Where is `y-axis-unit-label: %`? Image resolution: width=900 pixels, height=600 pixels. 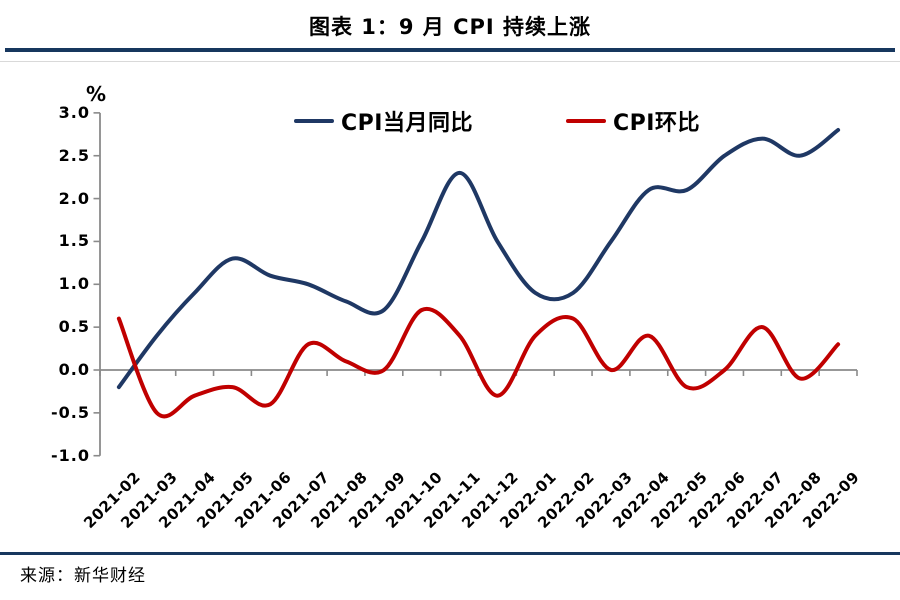 y-axis-unit-label: % is located at coordinates (96, 94).